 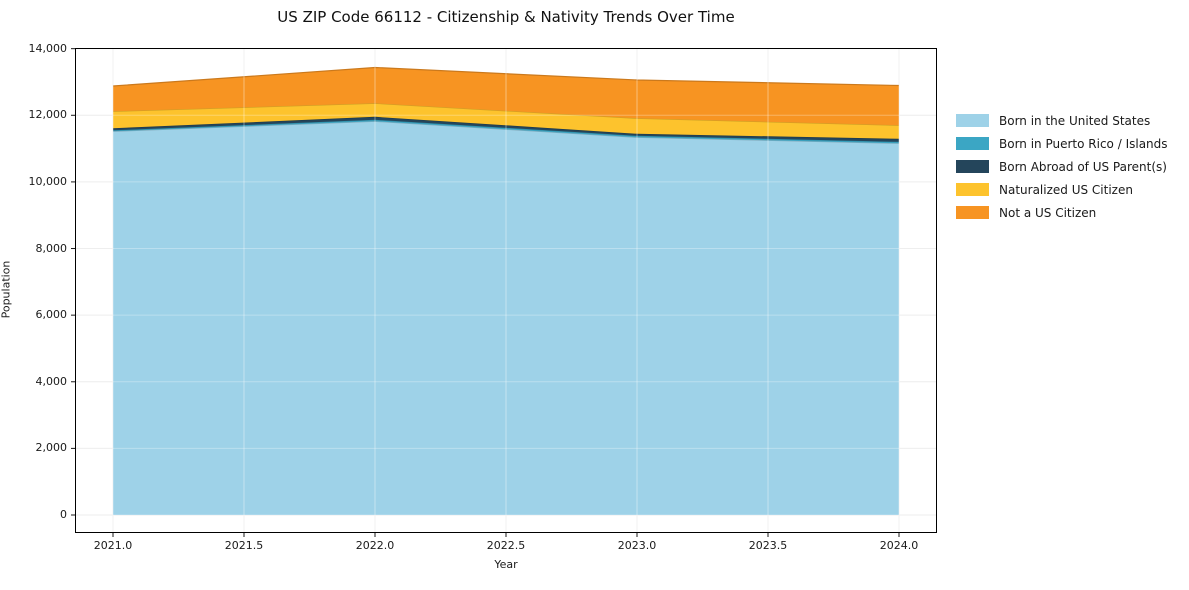 I want to click on x-tick-label: 2022.5, so click(x=506, y=545).